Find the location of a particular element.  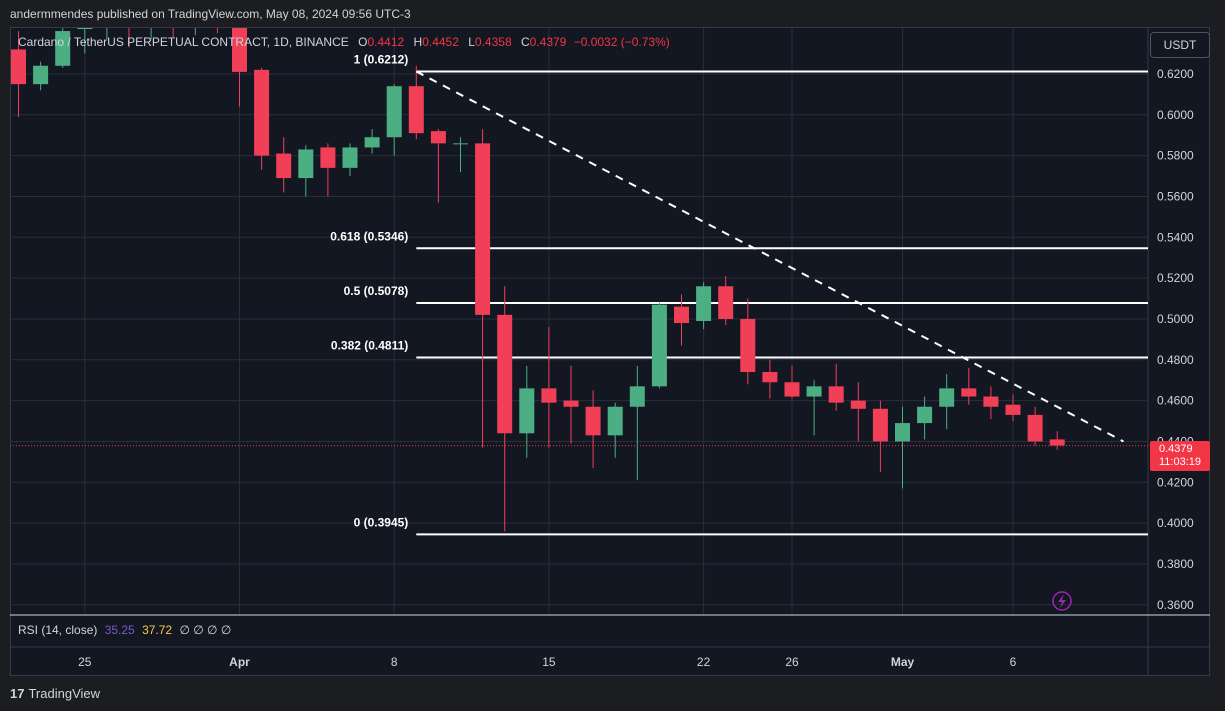

fib-level-label: 0.5 (0.5078) is located at coordinates (376, 291).